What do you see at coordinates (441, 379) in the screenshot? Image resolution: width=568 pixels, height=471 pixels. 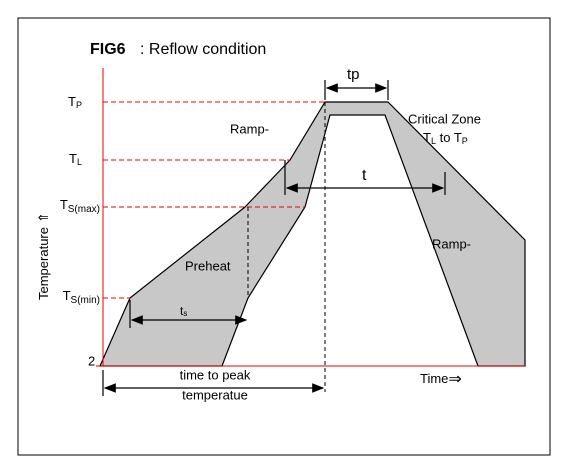 I see `x-axis-label: Time⇒` at bounding box center [441, 379].